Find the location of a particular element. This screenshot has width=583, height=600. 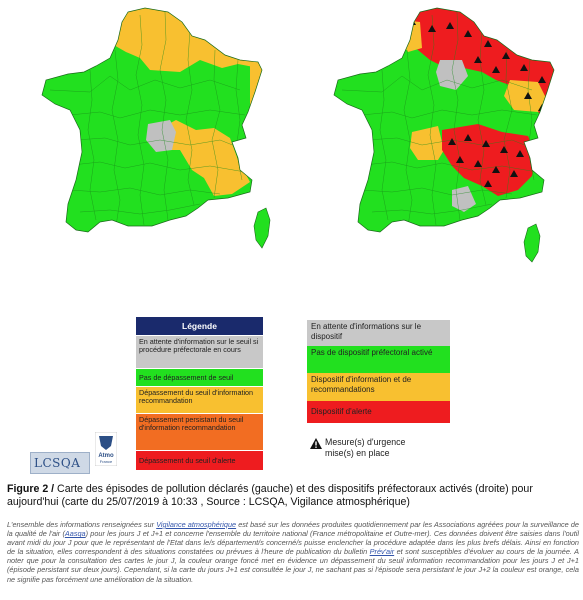

svg-text: France is located at coordinates (106, 461).